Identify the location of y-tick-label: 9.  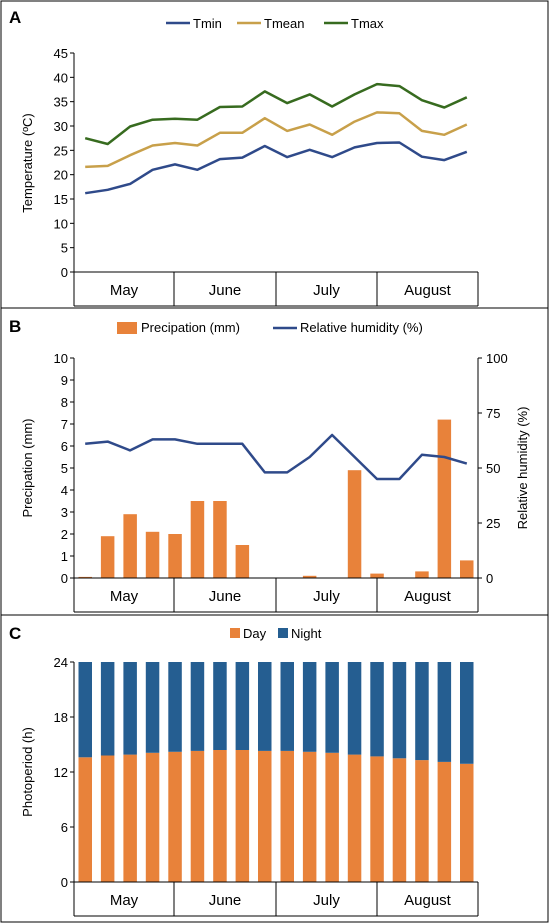
(64, 380).